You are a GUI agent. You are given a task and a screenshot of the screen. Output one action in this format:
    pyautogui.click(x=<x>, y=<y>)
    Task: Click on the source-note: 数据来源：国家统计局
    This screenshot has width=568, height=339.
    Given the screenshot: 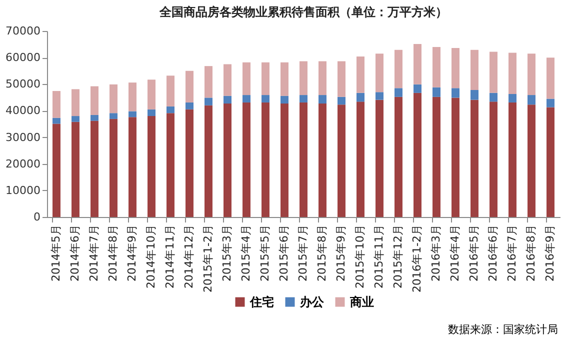 What is the action you would take?
    pyautogui.click(x=503, y=329)
    